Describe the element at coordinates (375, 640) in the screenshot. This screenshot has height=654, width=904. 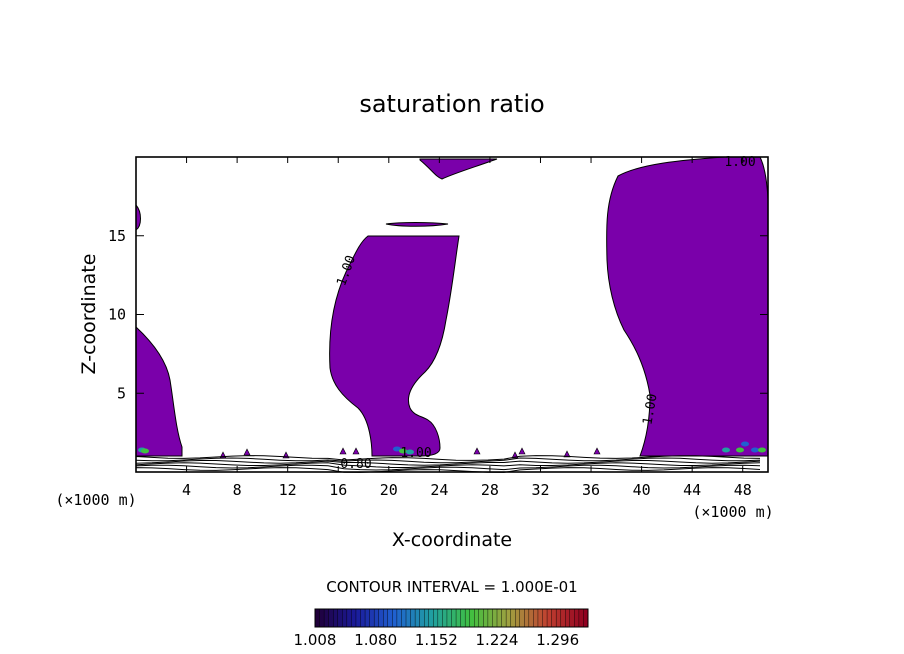
I see `colorbar-label-1: 1.080` at that location.